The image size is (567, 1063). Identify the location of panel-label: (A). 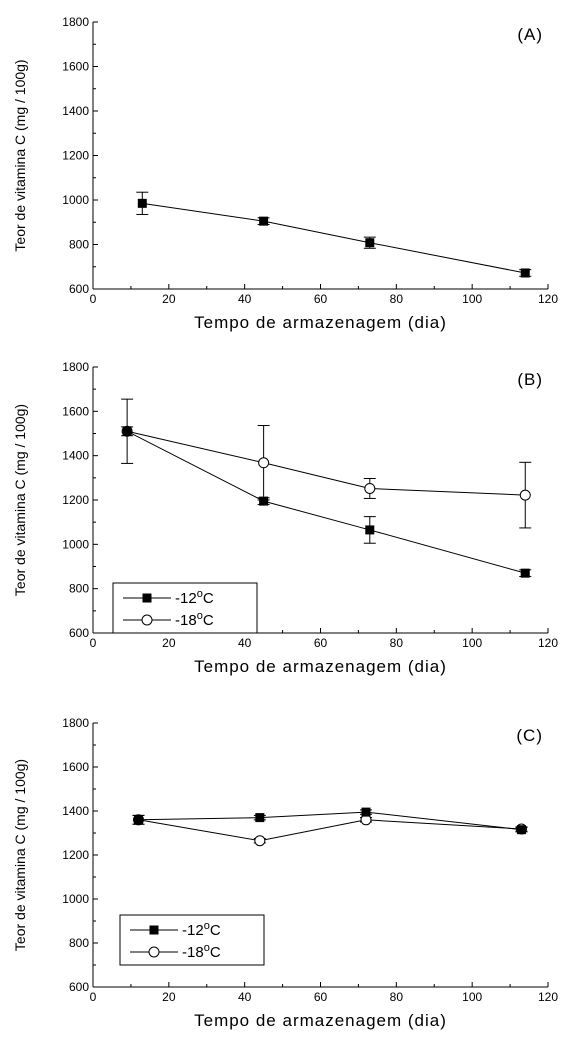
(530, 34).